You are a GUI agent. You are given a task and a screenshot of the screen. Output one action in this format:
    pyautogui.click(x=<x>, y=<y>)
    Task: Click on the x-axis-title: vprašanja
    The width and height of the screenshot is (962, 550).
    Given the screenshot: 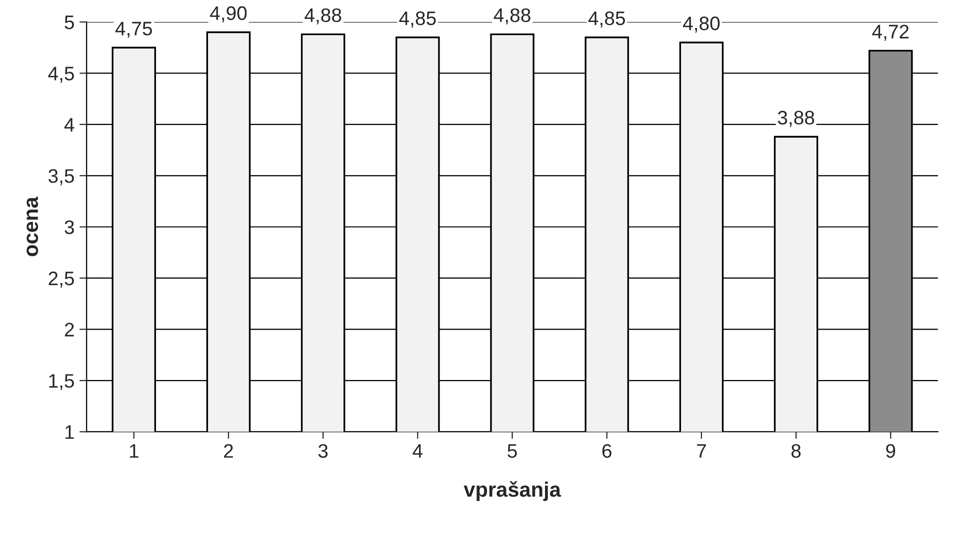 What is the action you would take?
    pyautogui.click(x=513, y=491)
    